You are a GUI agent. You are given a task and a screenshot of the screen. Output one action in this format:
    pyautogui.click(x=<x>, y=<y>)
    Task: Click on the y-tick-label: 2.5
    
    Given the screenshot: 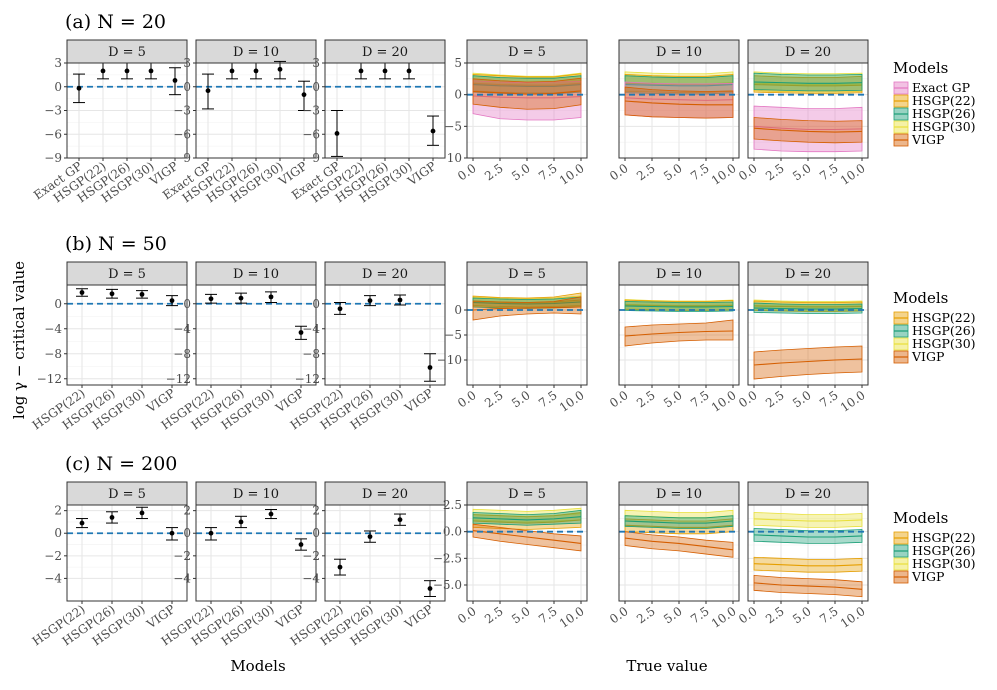 What is the action you would take?
    pyautogui.click(x=452, y=505)
    